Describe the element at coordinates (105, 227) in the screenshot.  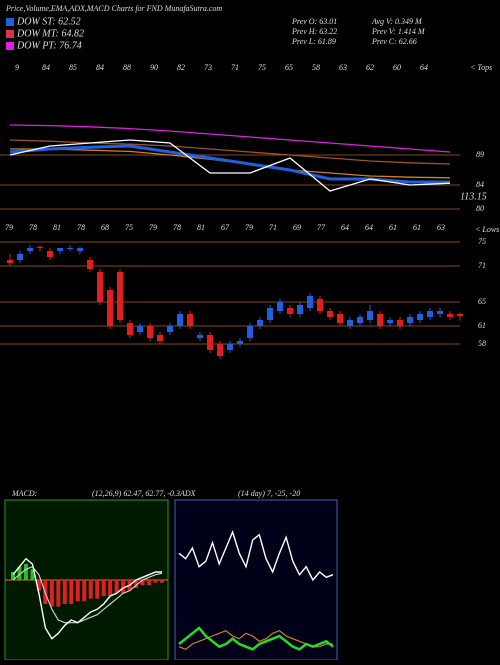
I see `date-label: 68` at that location.